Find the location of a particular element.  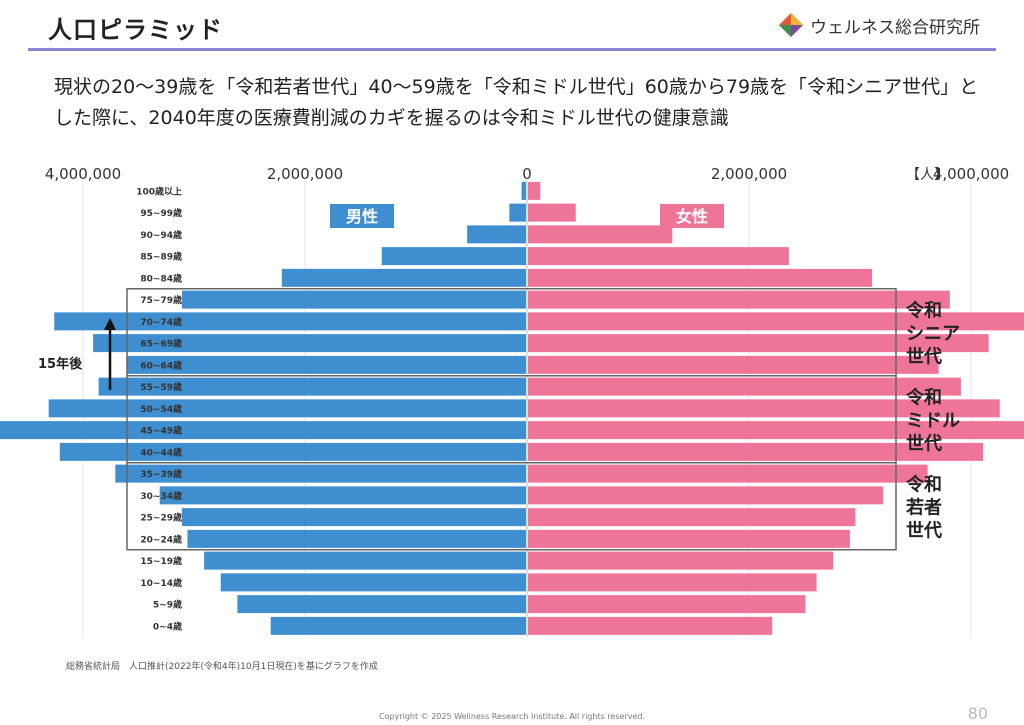

age-category-label: 95~99歳 is located at coordinates (161, 213).